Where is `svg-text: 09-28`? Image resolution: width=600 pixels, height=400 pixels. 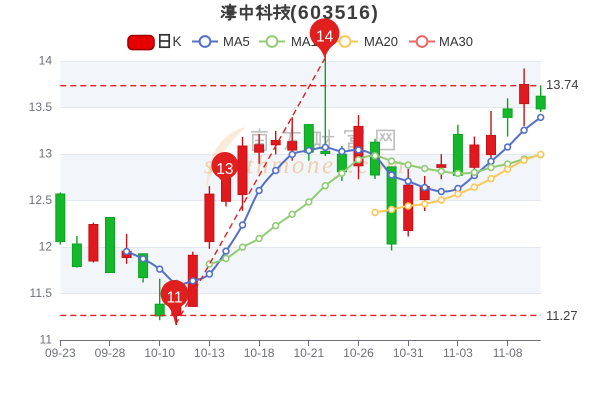 svg-text: 09-28 is located at coordinates (110, 353).